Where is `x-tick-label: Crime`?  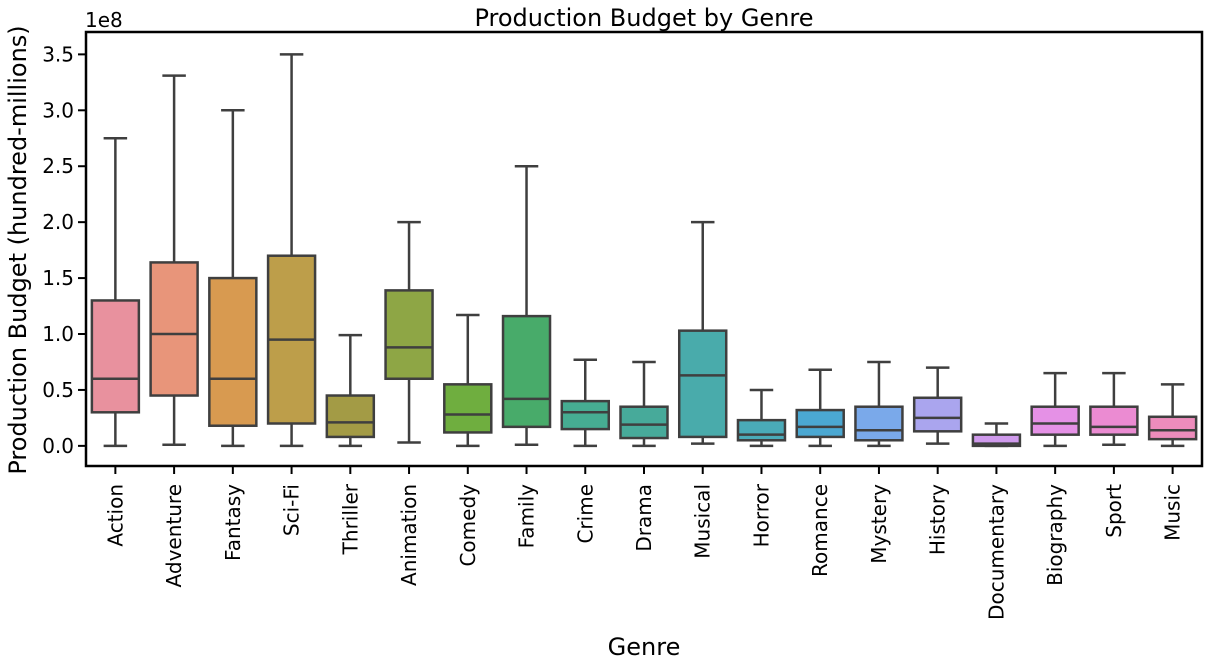
x-tick-label: Crime is located at coordinates (585, 514).